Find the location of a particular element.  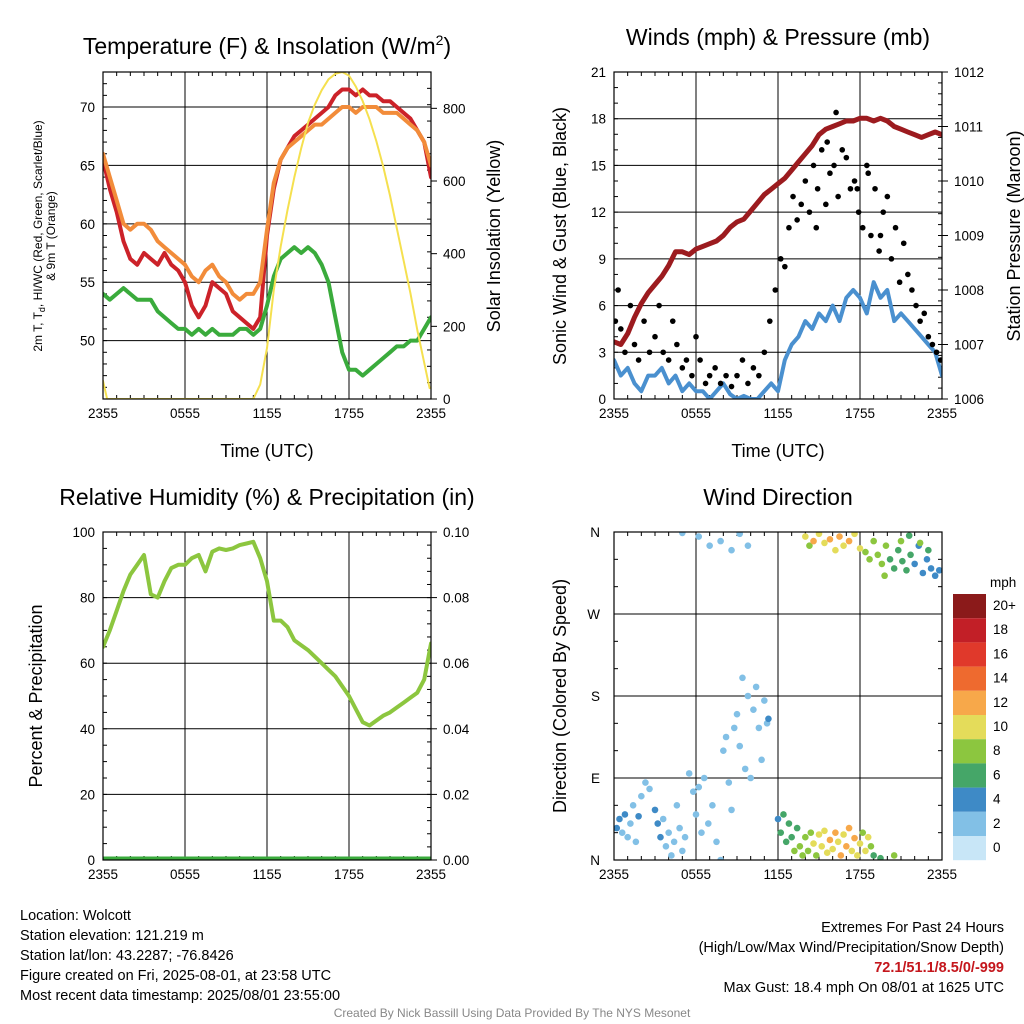

y2-tick-label: 1008 is located at coordinates (969, 290).